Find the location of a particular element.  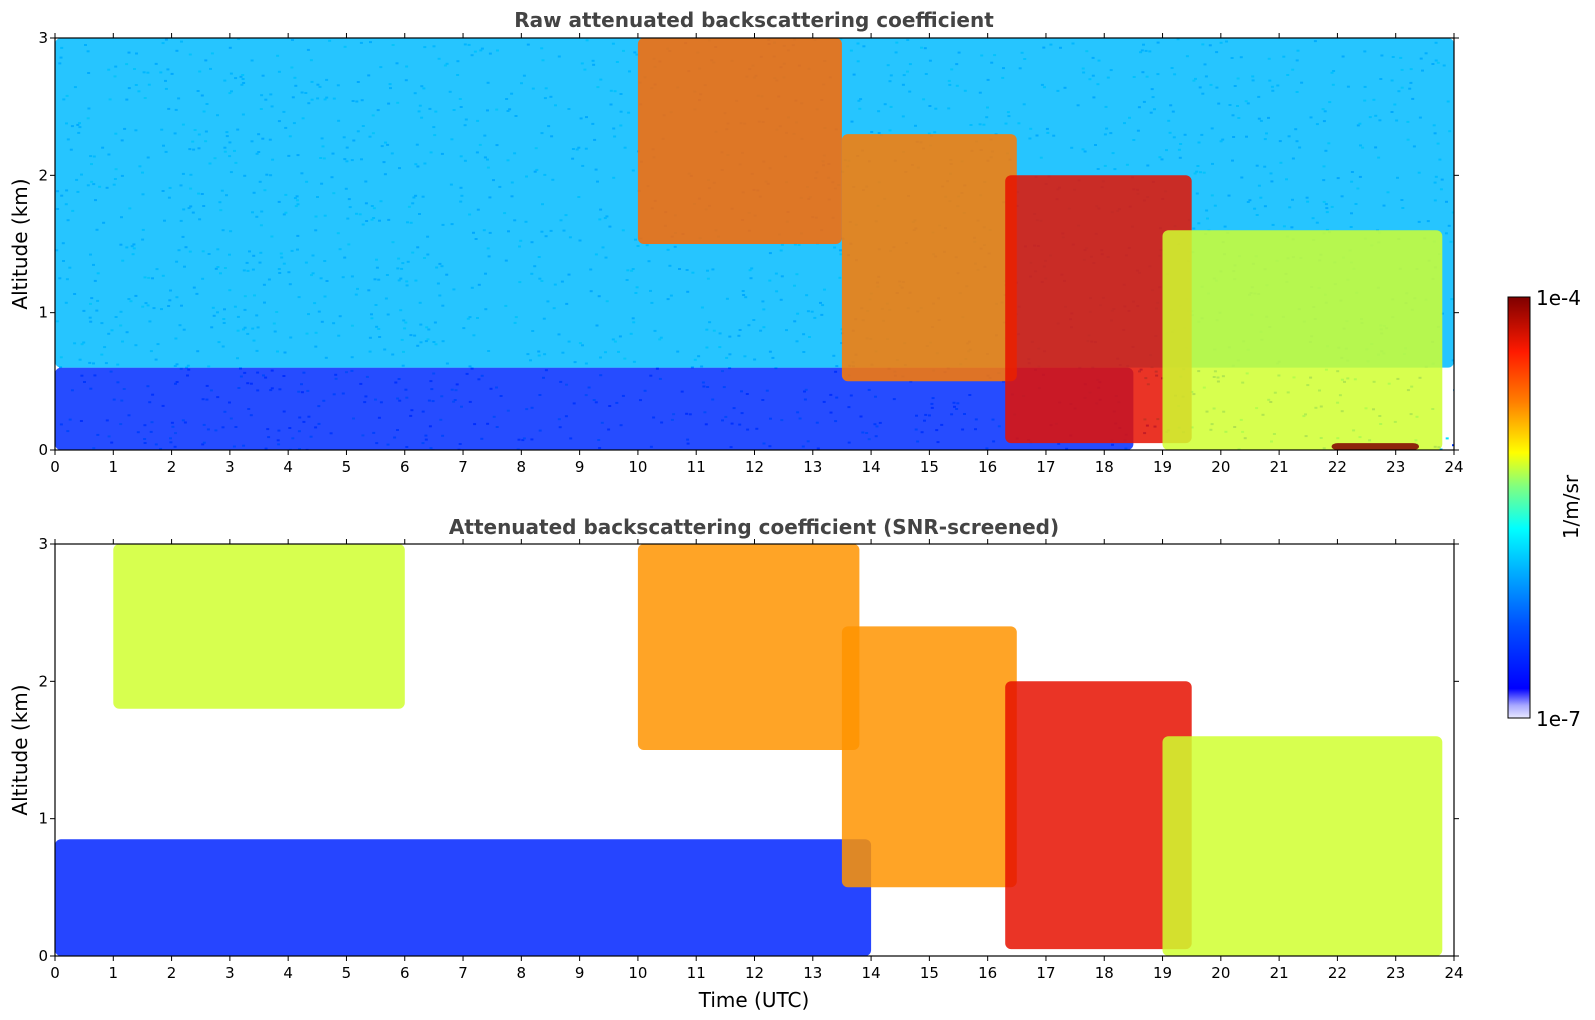

colorbar-max-label: 1e-4 is located at coordinates (1558, 298).